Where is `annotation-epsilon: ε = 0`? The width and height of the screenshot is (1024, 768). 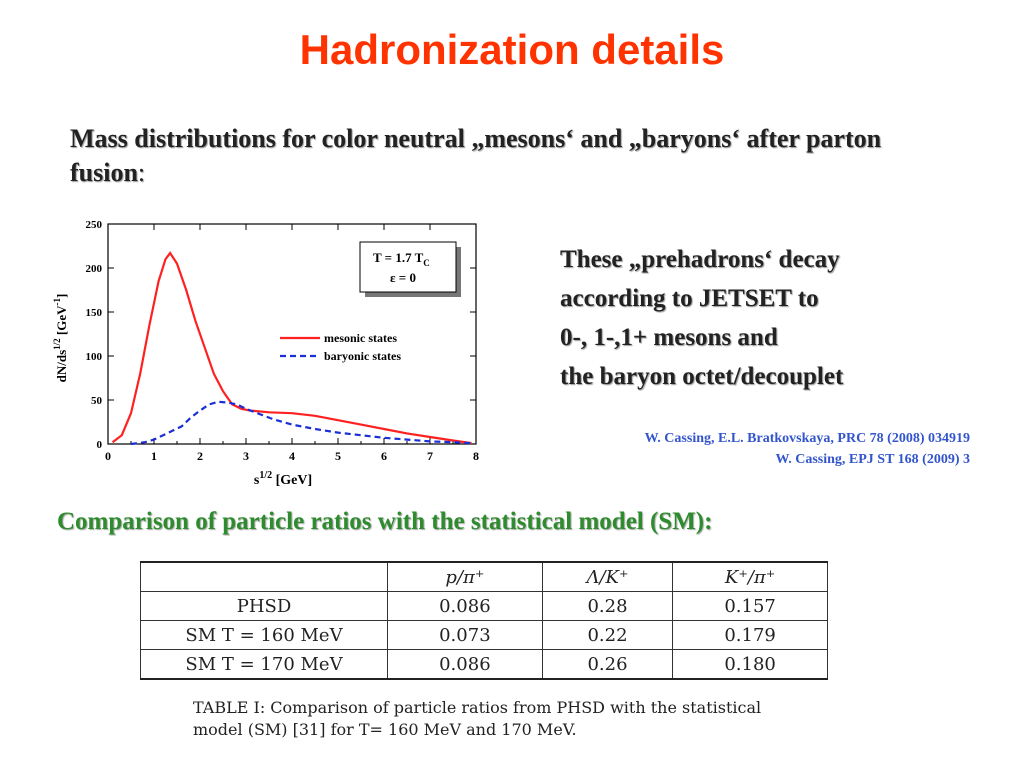 annotation-epsilon: ε = 0 is located at coordinates (403, 277).